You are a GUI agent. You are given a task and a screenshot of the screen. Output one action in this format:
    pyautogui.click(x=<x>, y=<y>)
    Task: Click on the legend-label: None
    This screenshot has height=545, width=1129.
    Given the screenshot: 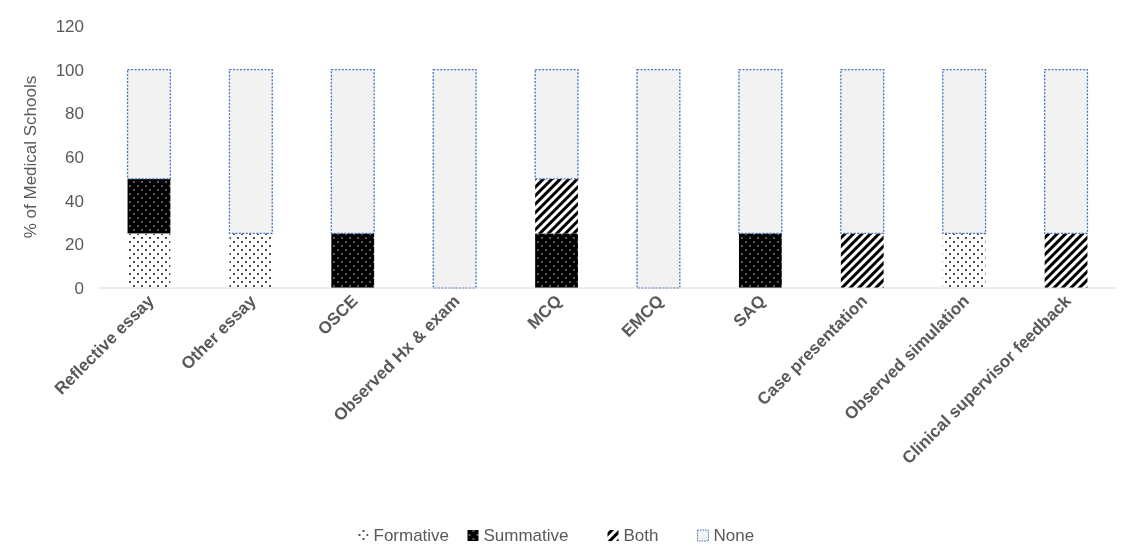 What is the action you would take?
    pyautogui.click(x=734, y=535)
    